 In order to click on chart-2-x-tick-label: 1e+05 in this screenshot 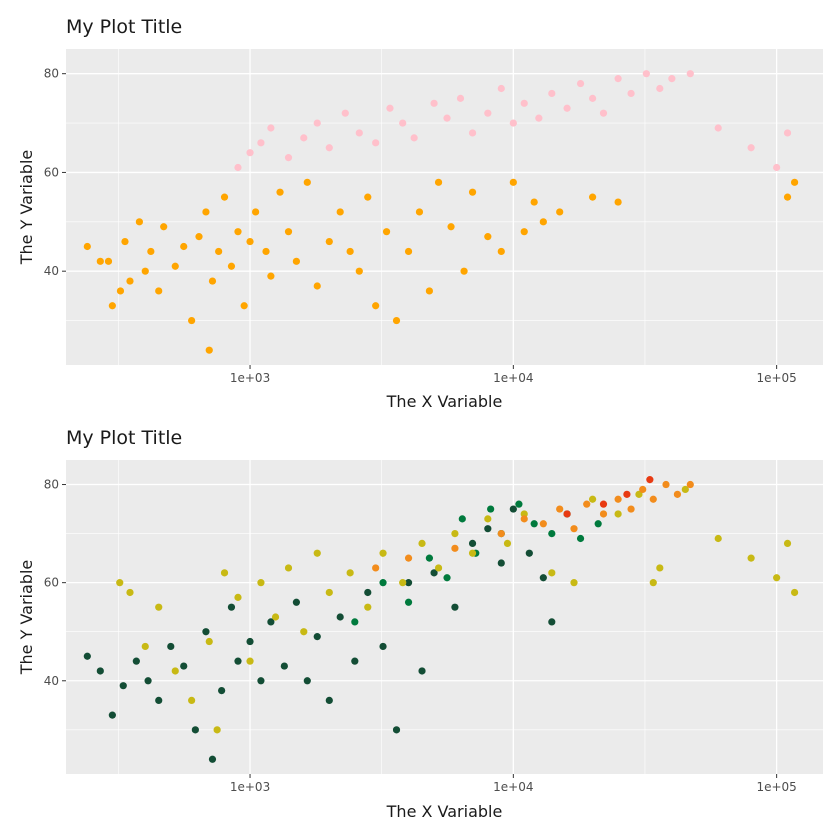, I will do `click(776, 787)`.